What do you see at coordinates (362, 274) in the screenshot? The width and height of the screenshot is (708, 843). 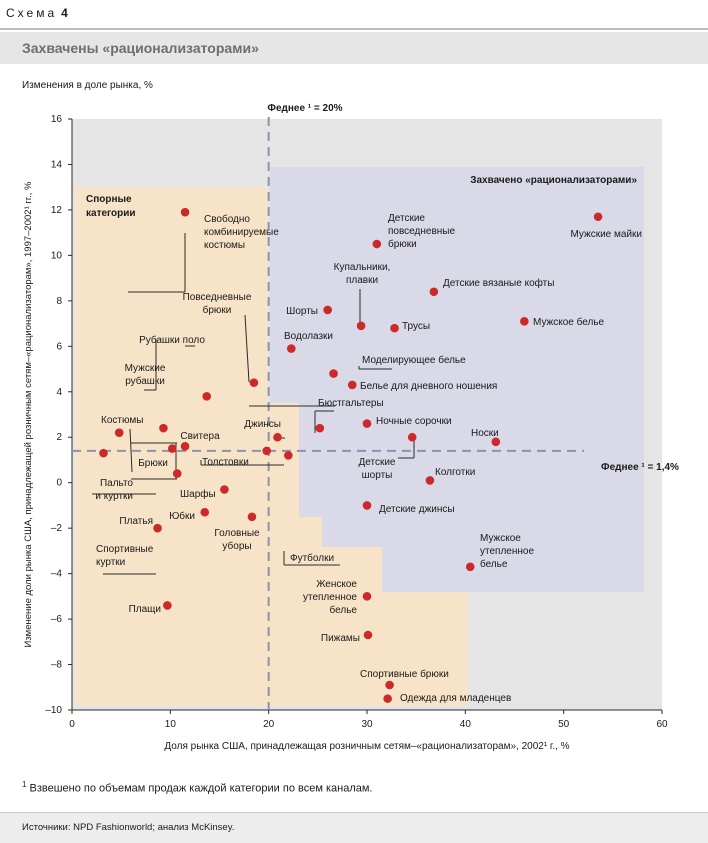 I see `point-label: Купальники, плавки` at bounding box center [362, 274].